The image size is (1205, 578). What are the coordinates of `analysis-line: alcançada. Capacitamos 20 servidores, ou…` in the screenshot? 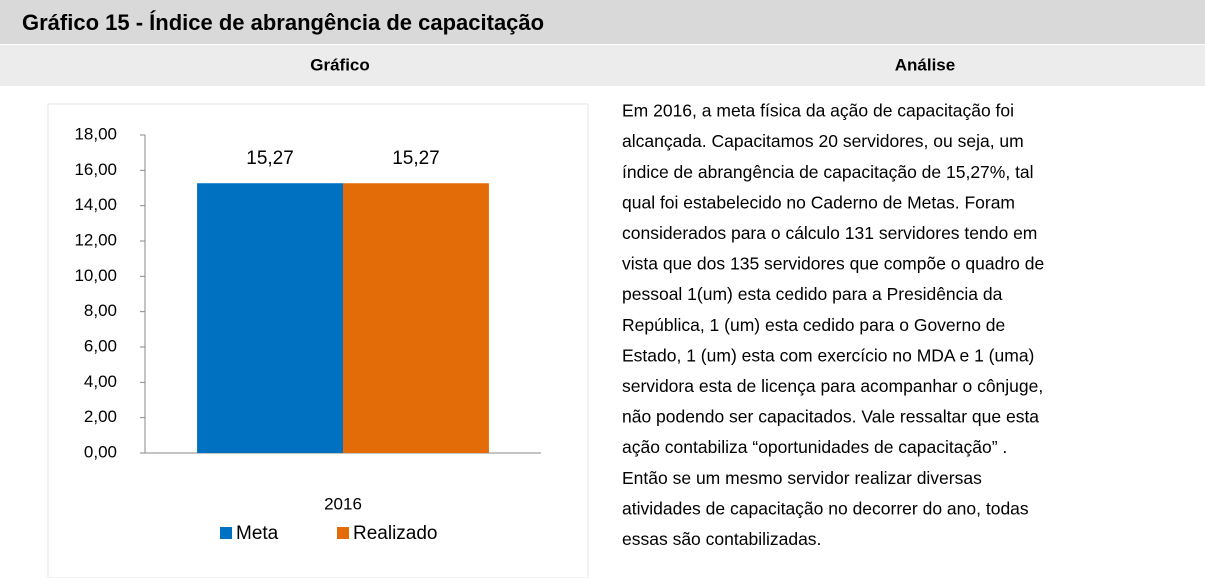 It's located at (823, 141).